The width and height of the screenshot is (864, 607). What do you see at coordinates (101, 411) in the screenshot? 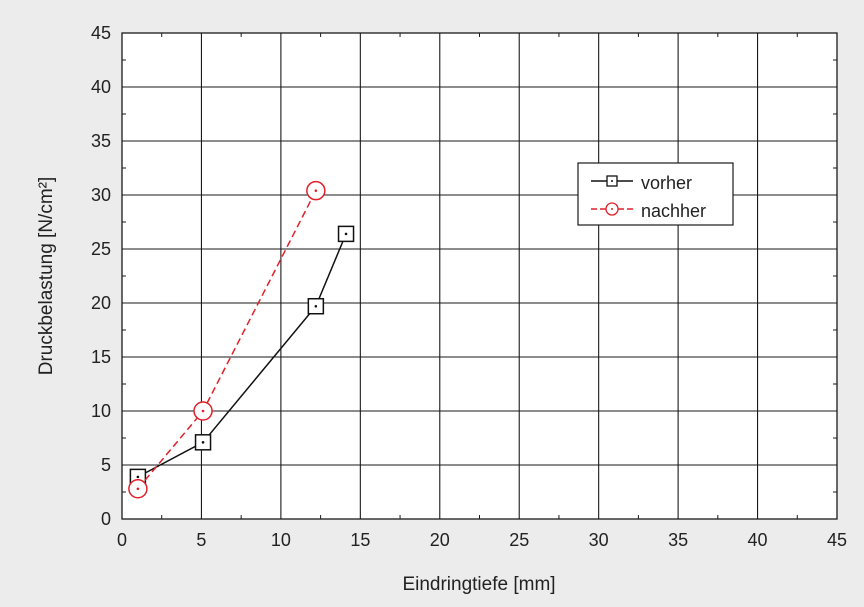
I see `y-tick-label: 10` at bounding box center [101, 411].